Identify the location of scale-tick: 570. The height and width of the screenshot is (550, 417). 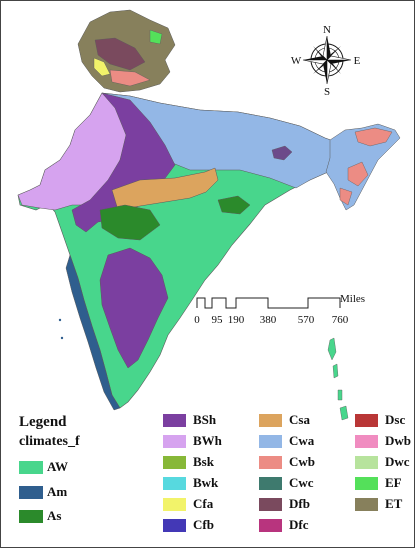
(306, 320).